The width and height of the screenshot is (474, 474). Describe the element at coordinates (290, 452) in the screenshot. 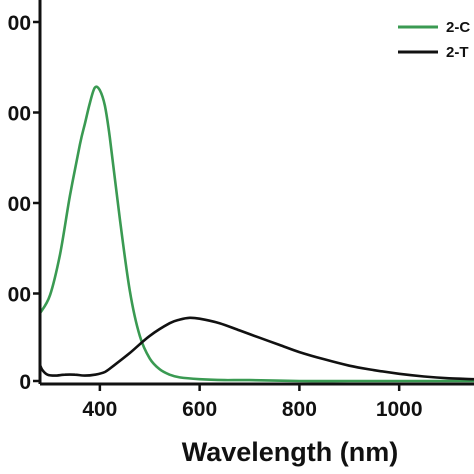

I see `x-axis-title: Wavelength (nm)` at that location.